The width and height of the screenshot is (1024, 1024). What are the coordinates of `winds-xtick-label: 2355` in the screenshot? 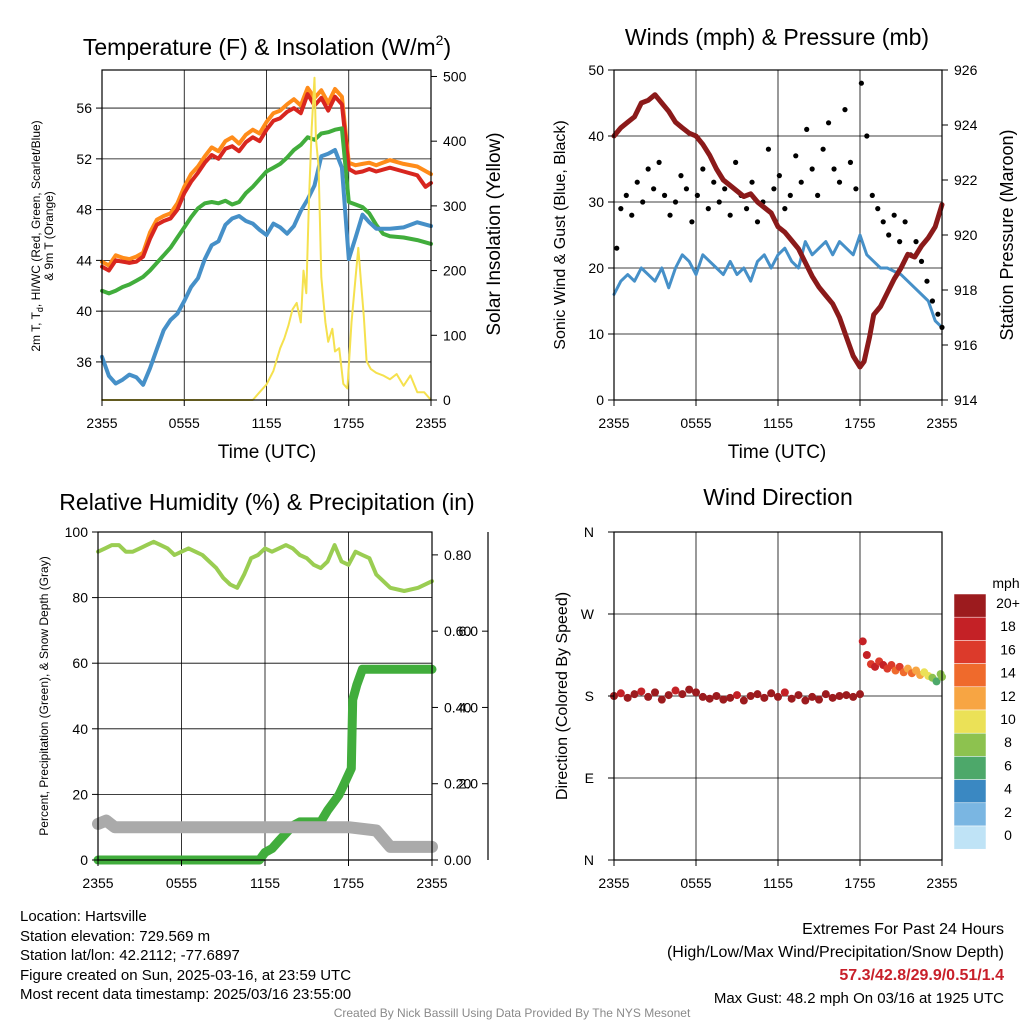 It's located at (941, 423).